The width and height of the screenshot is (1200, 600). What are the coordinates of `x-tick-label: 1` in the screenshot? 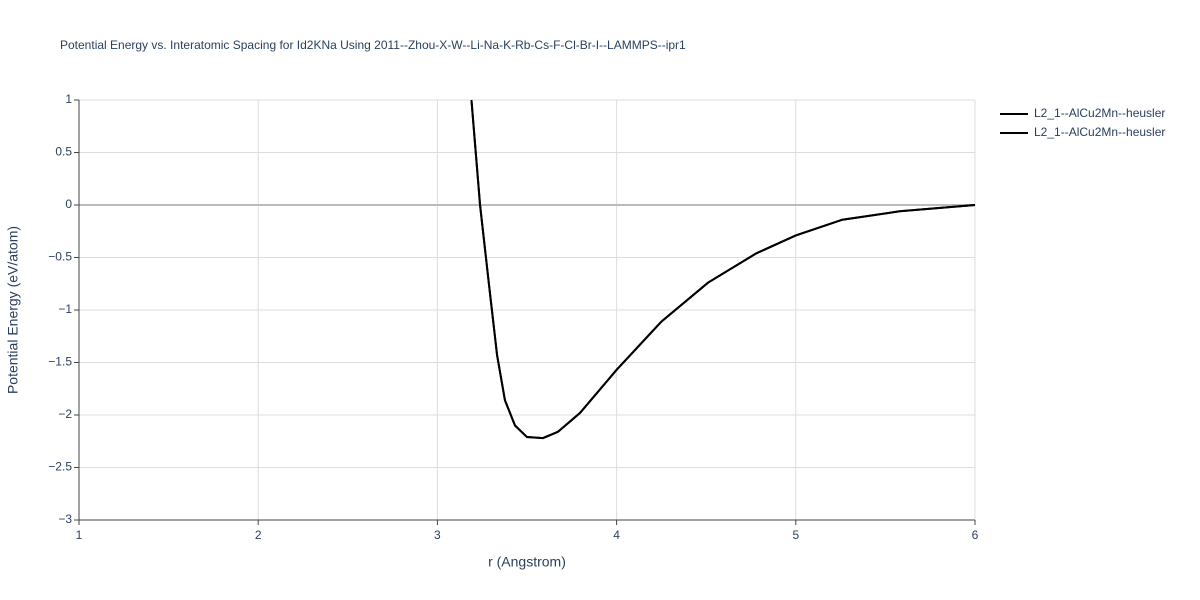 It's located at (79, 535).